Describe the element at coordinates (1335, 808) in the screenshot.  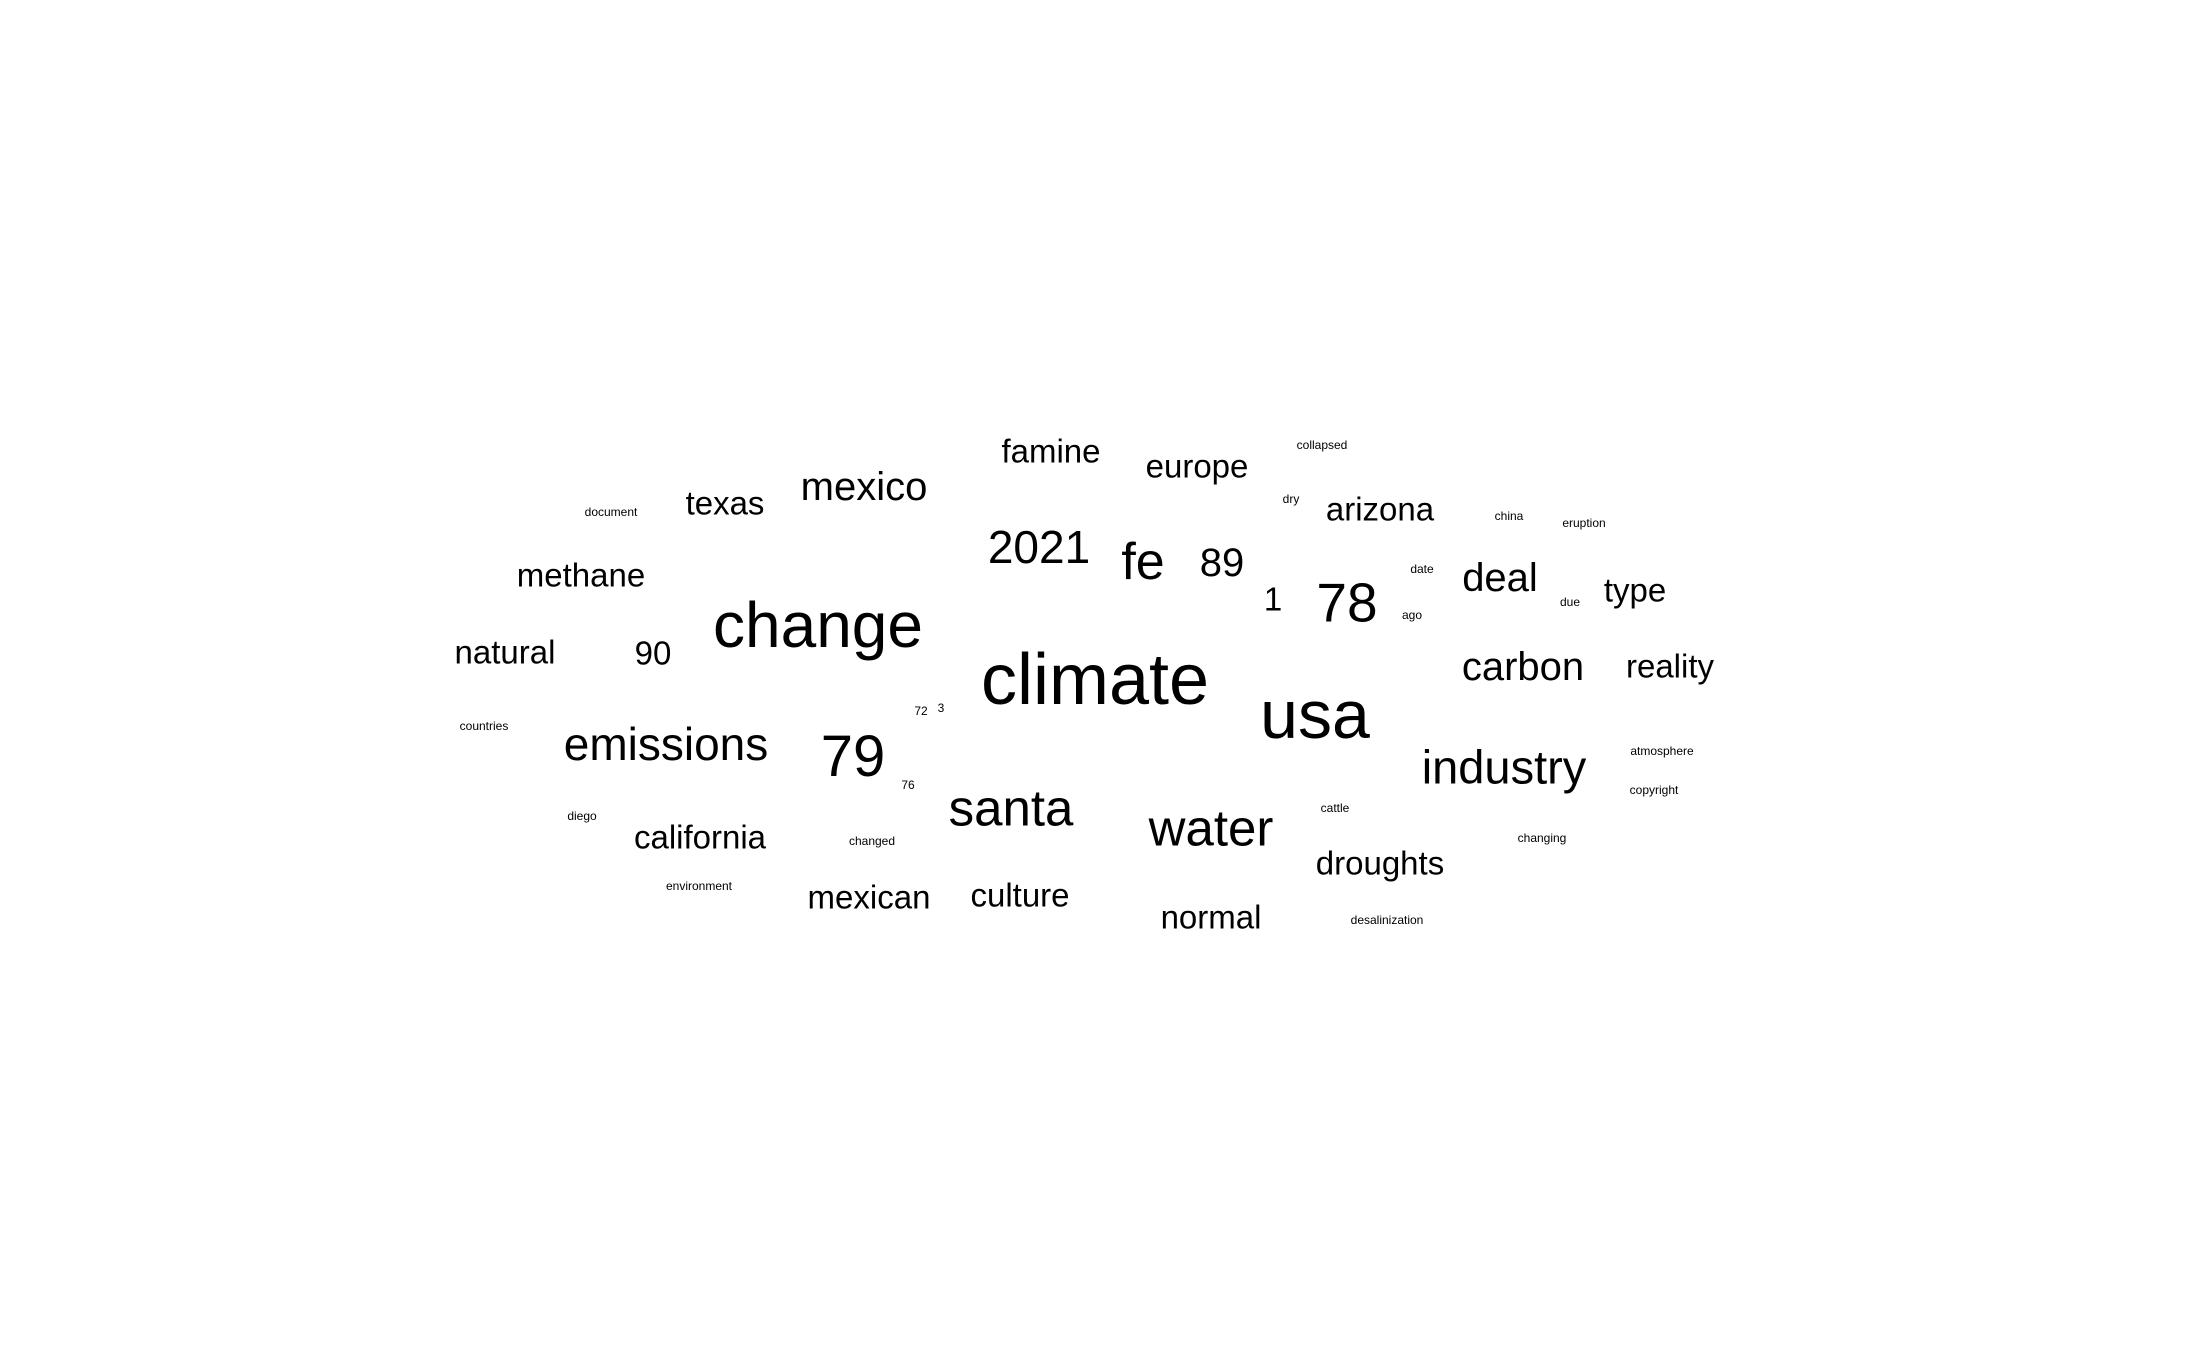
I see `word-cattle: cattle` at that location.